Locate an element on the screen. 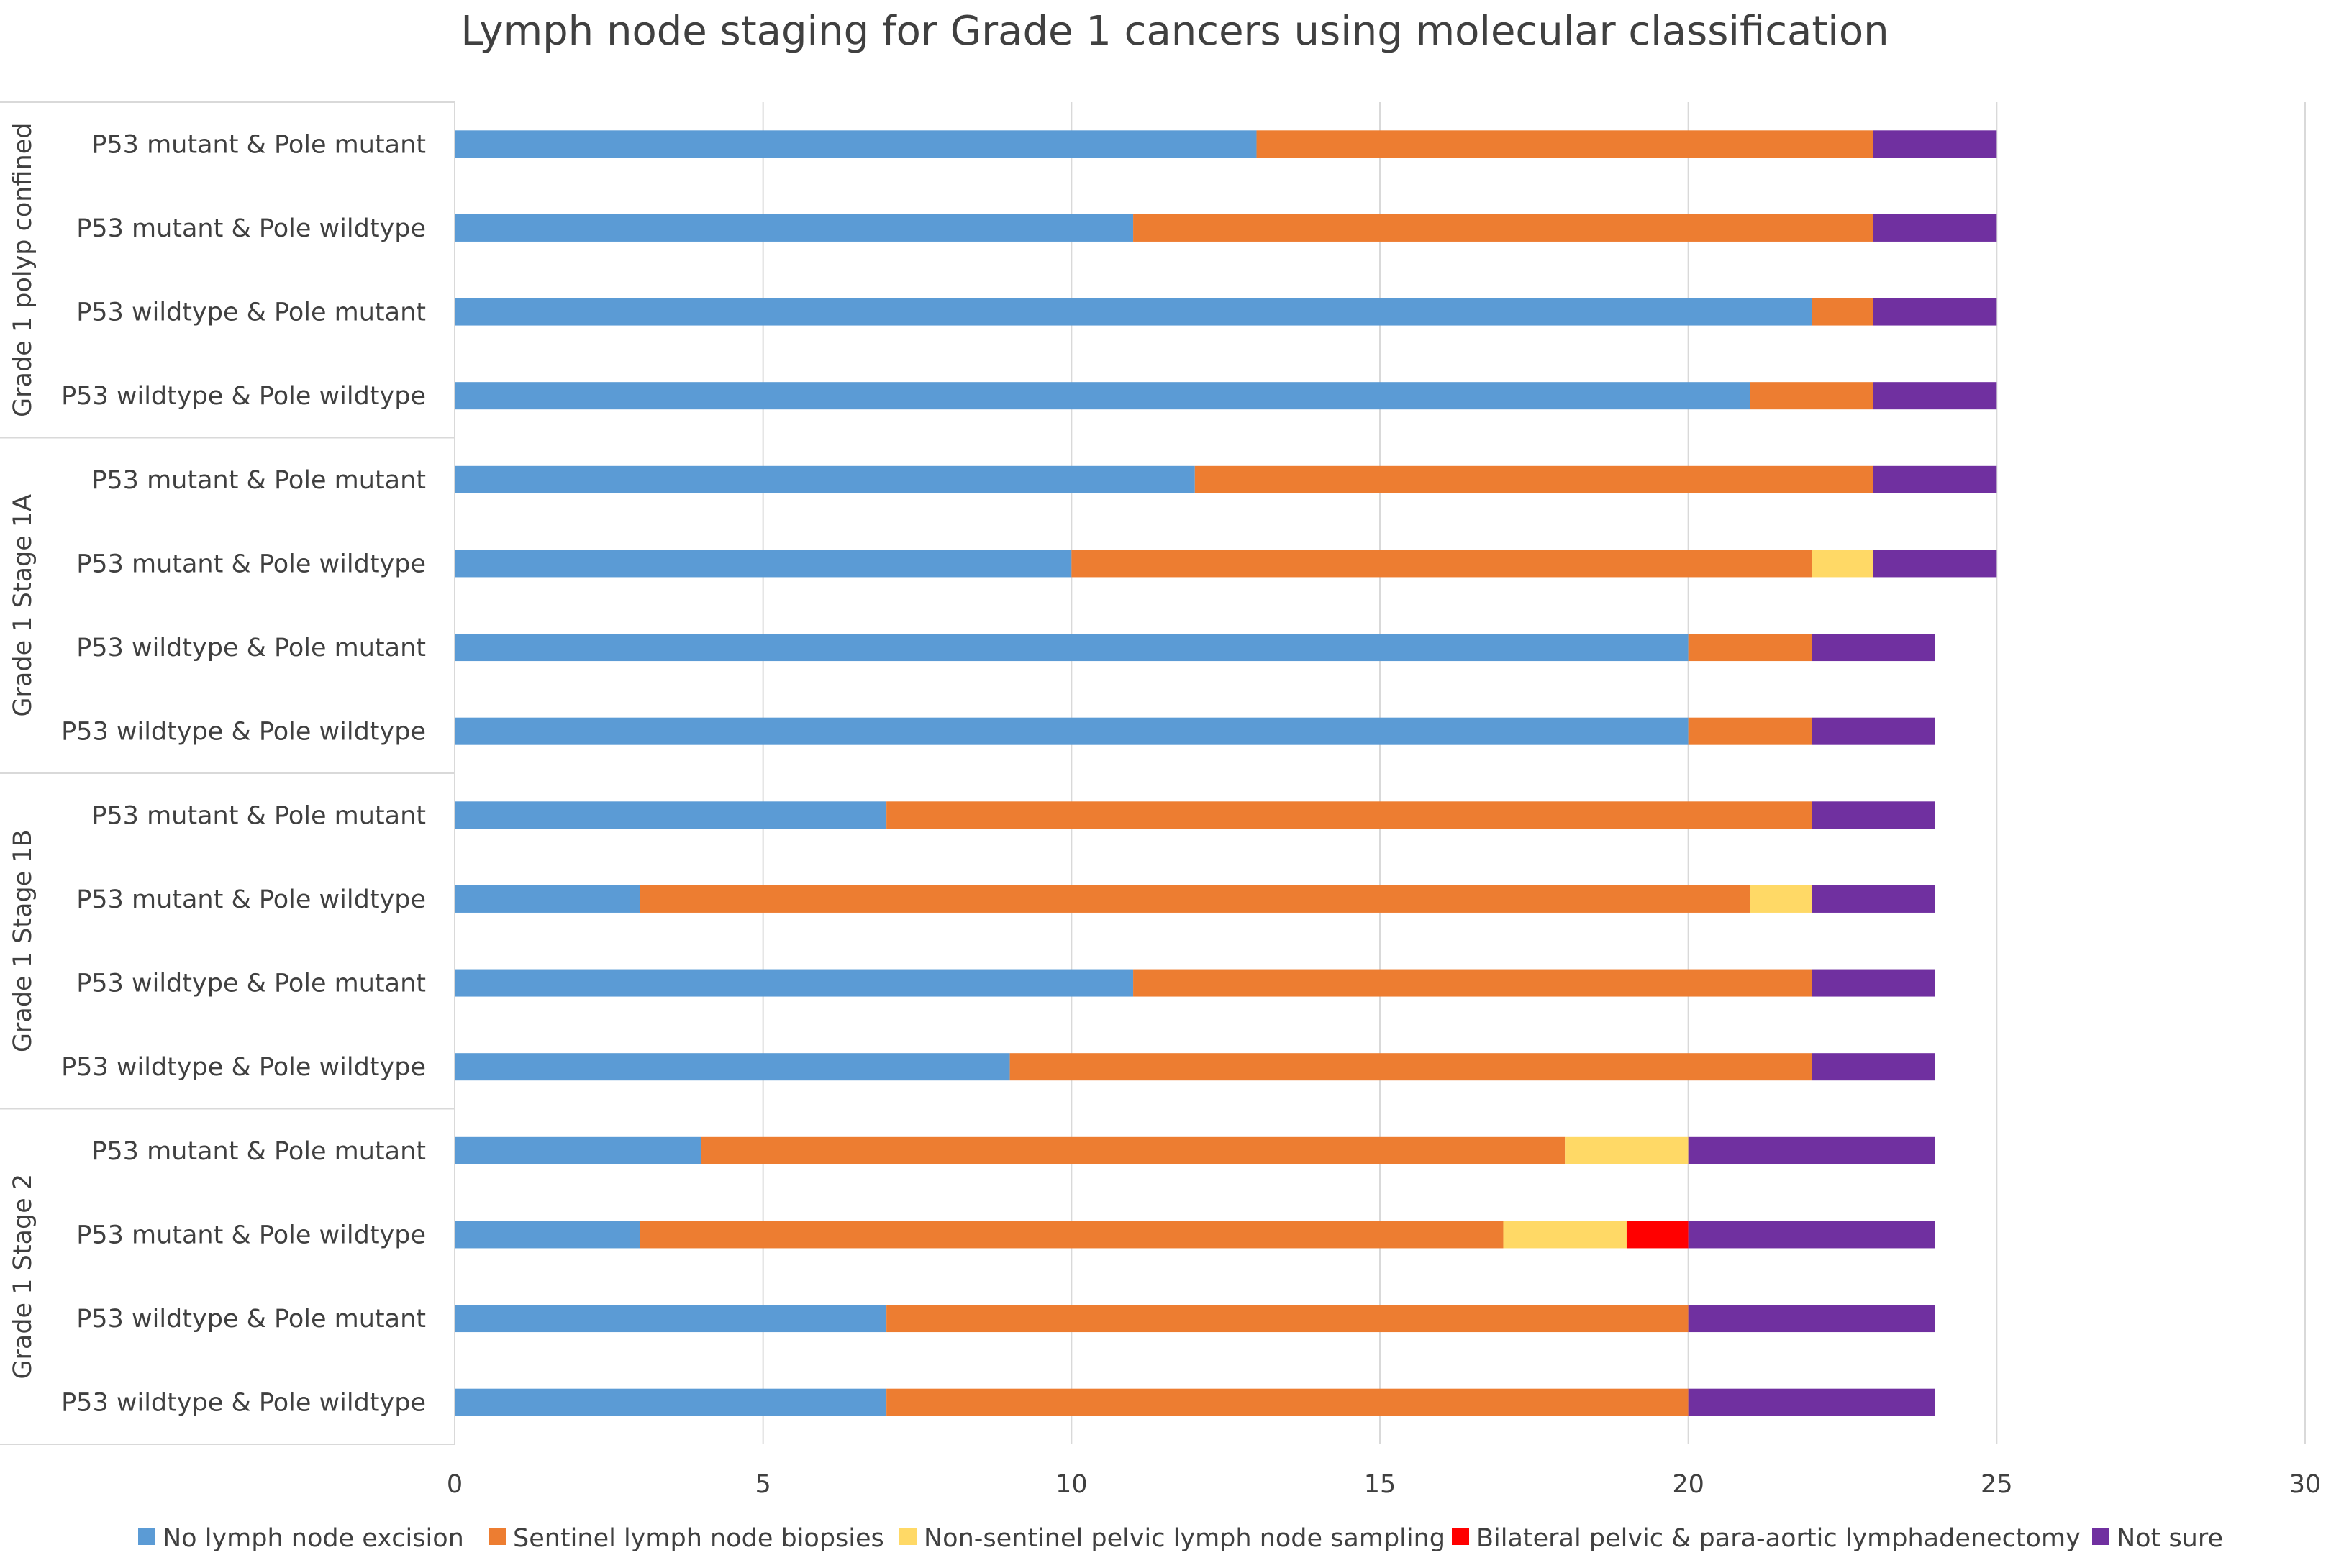 Image resolution: width=2331 pixels, height=1568 pixels. group-label: Grade 1 polyp confined is located at coordinates (23, 270).